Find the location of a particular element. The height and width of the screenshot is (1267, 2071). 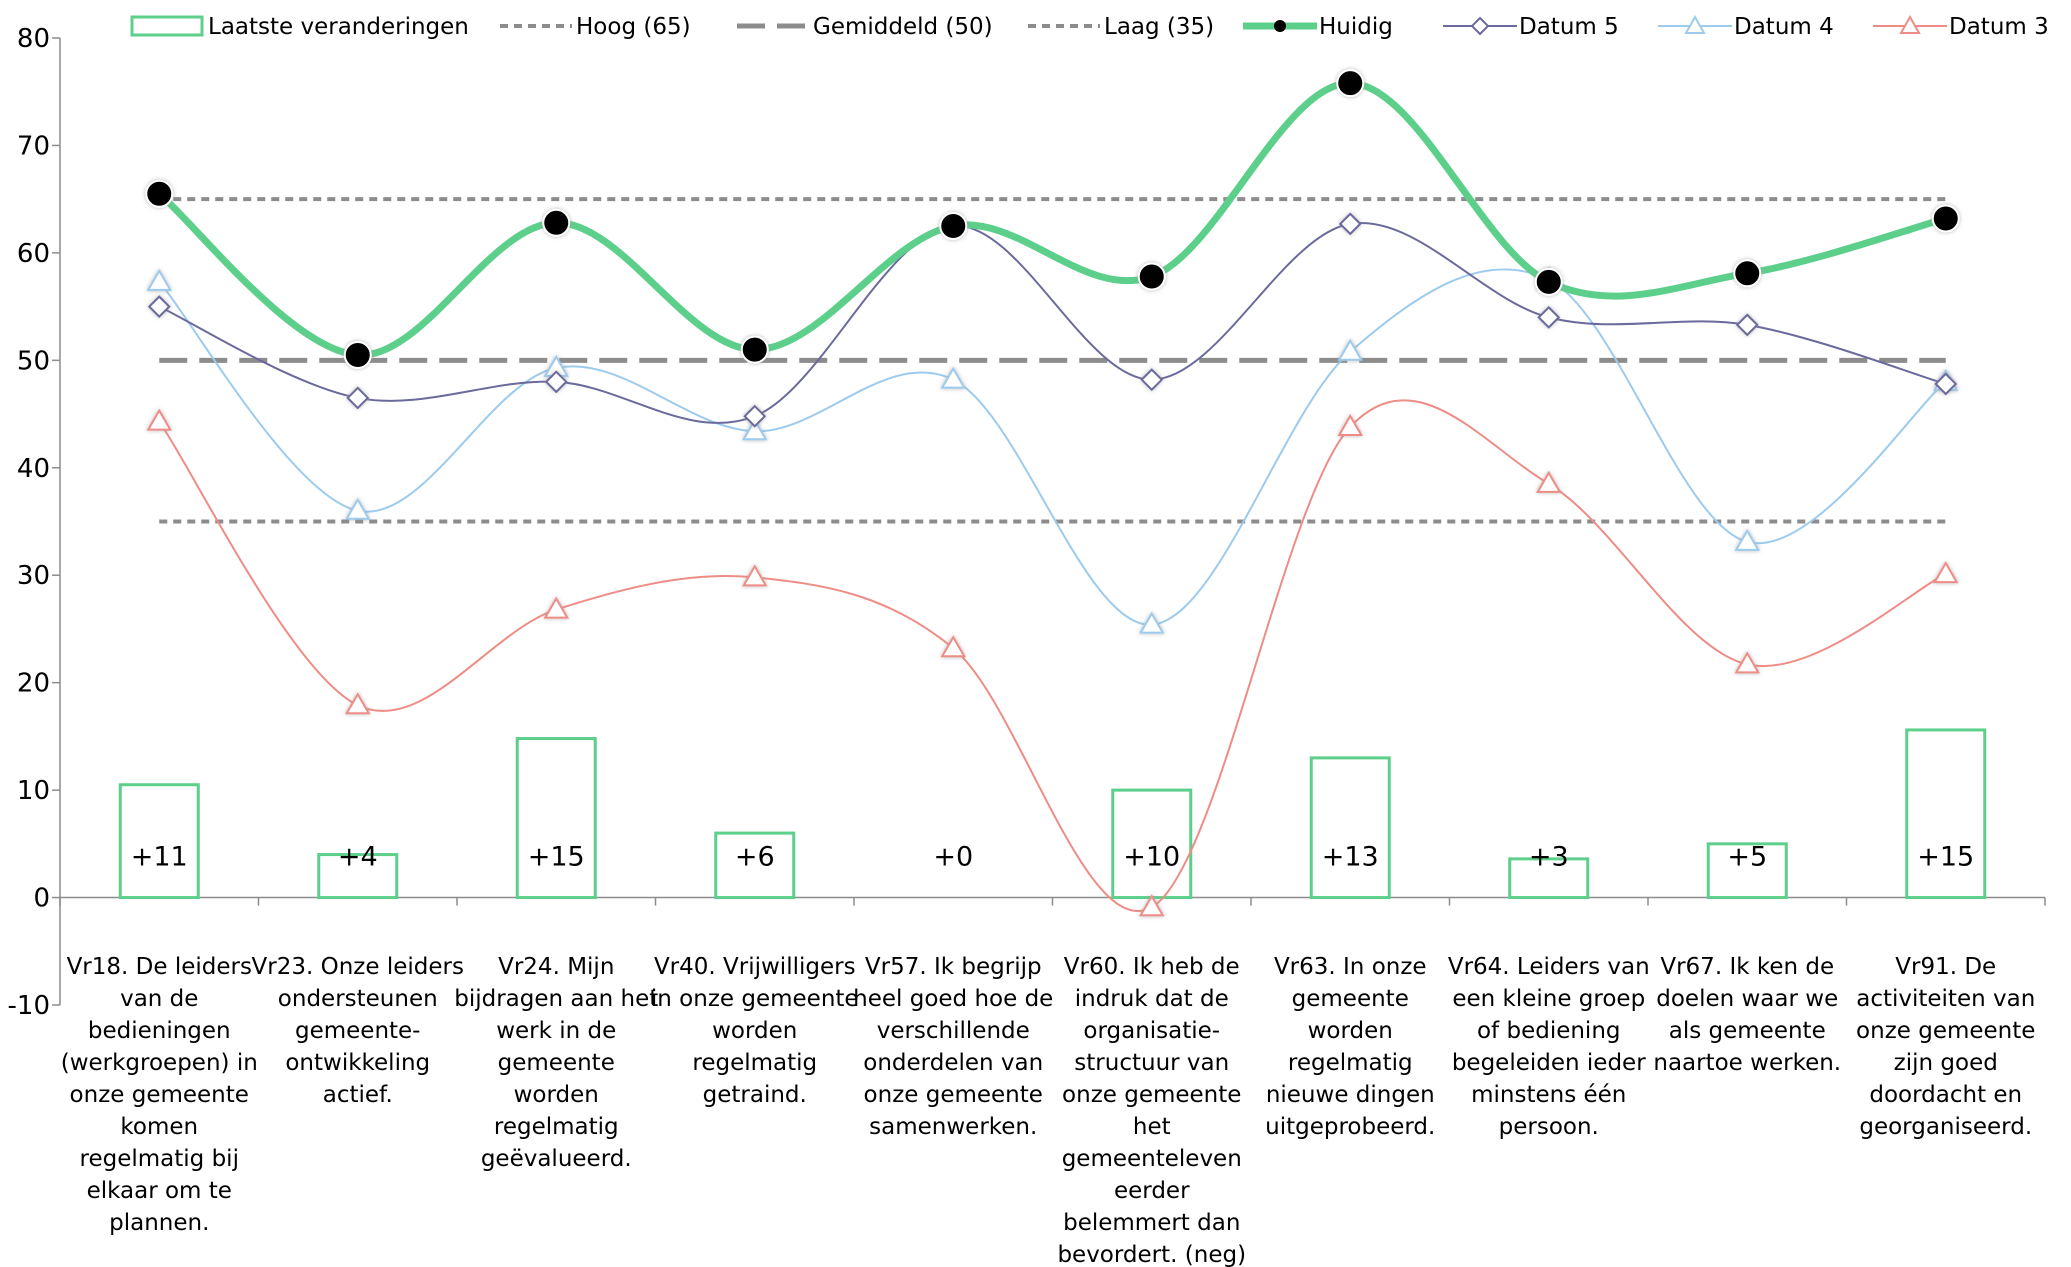

legend-item: Laag (35) is located at coordinates (1121, 27).